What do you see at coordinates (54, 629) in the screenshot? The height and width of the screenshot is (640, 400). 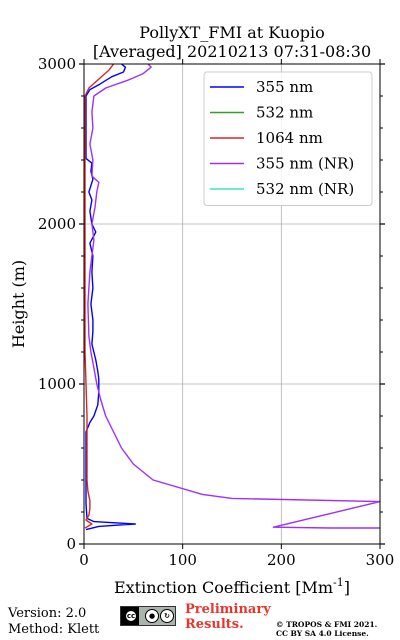 I see `method-label: Method: Klett` at bounding box center [54, 629].